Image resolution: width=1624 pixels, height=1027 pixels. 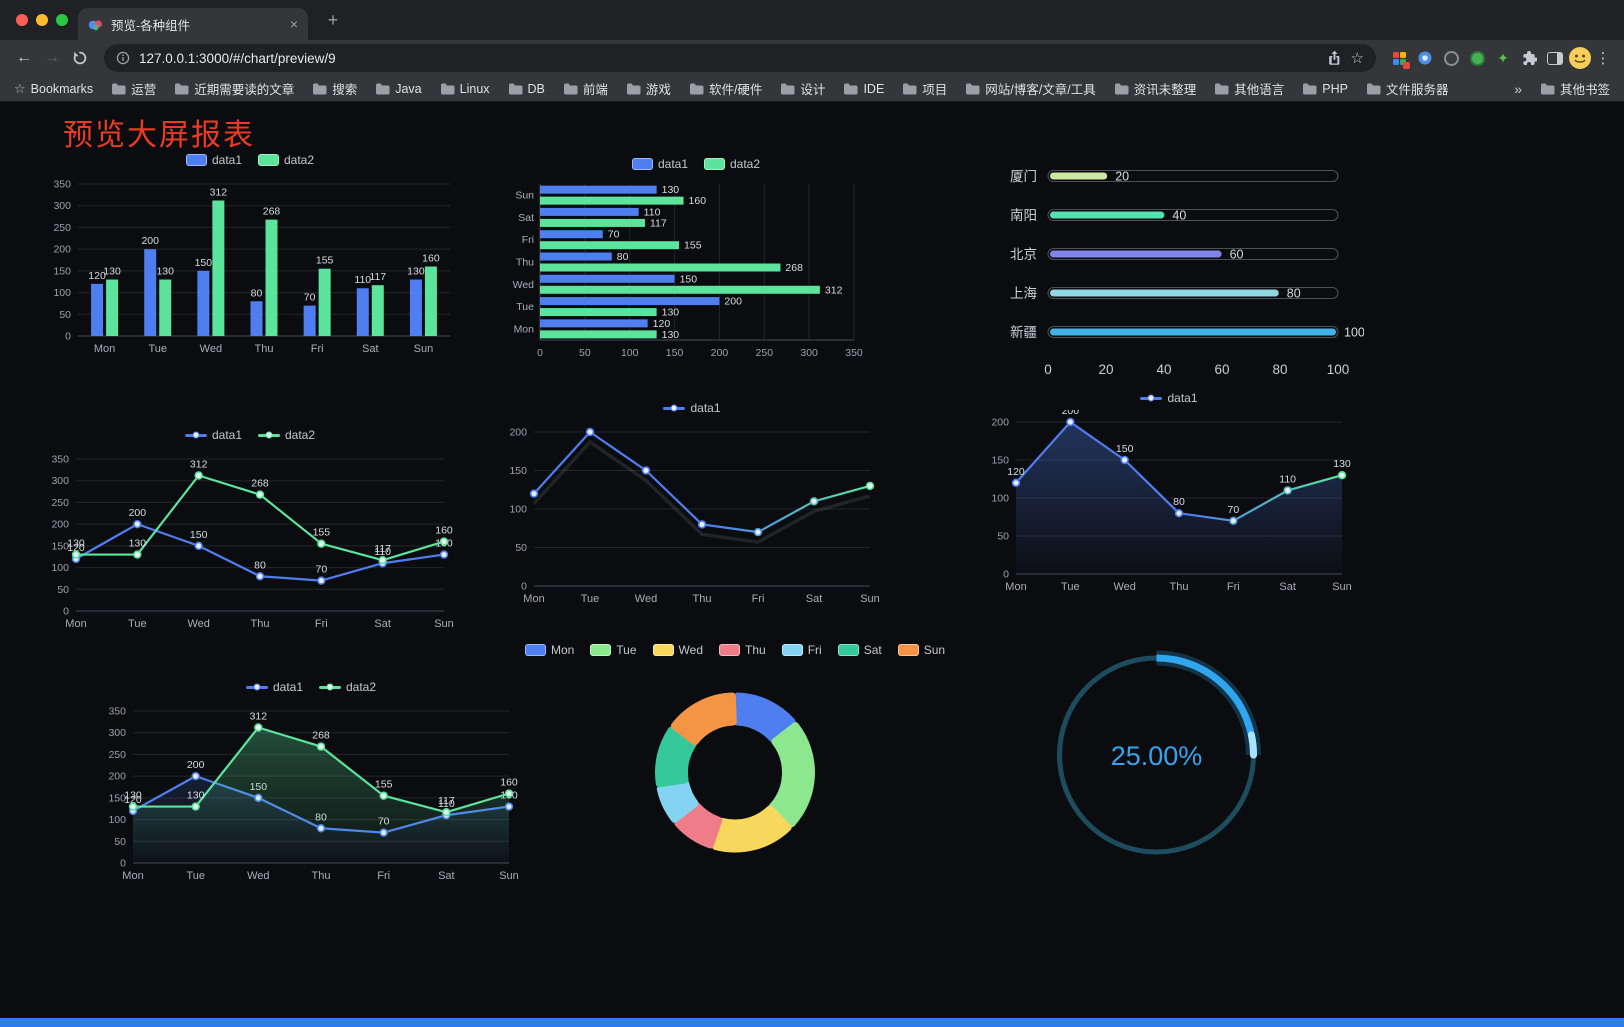 I want to click on window-minimize-button, so click(x=42, y=20).